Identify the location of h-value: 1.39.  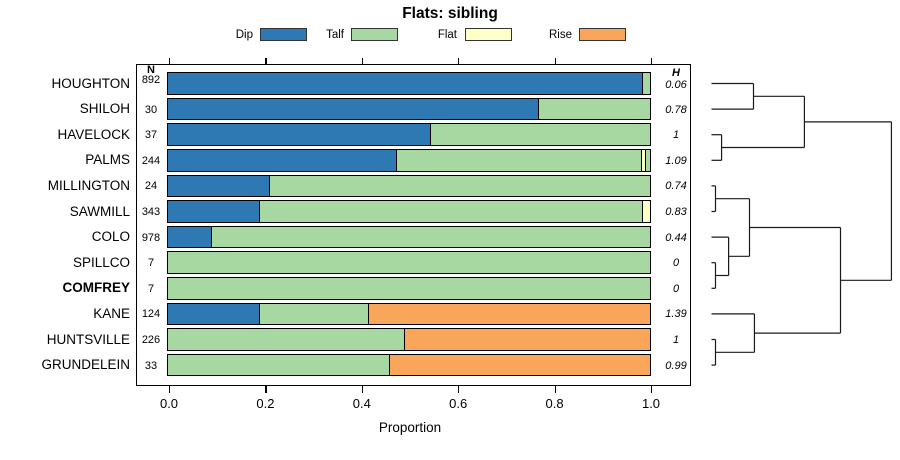
(676, 314).